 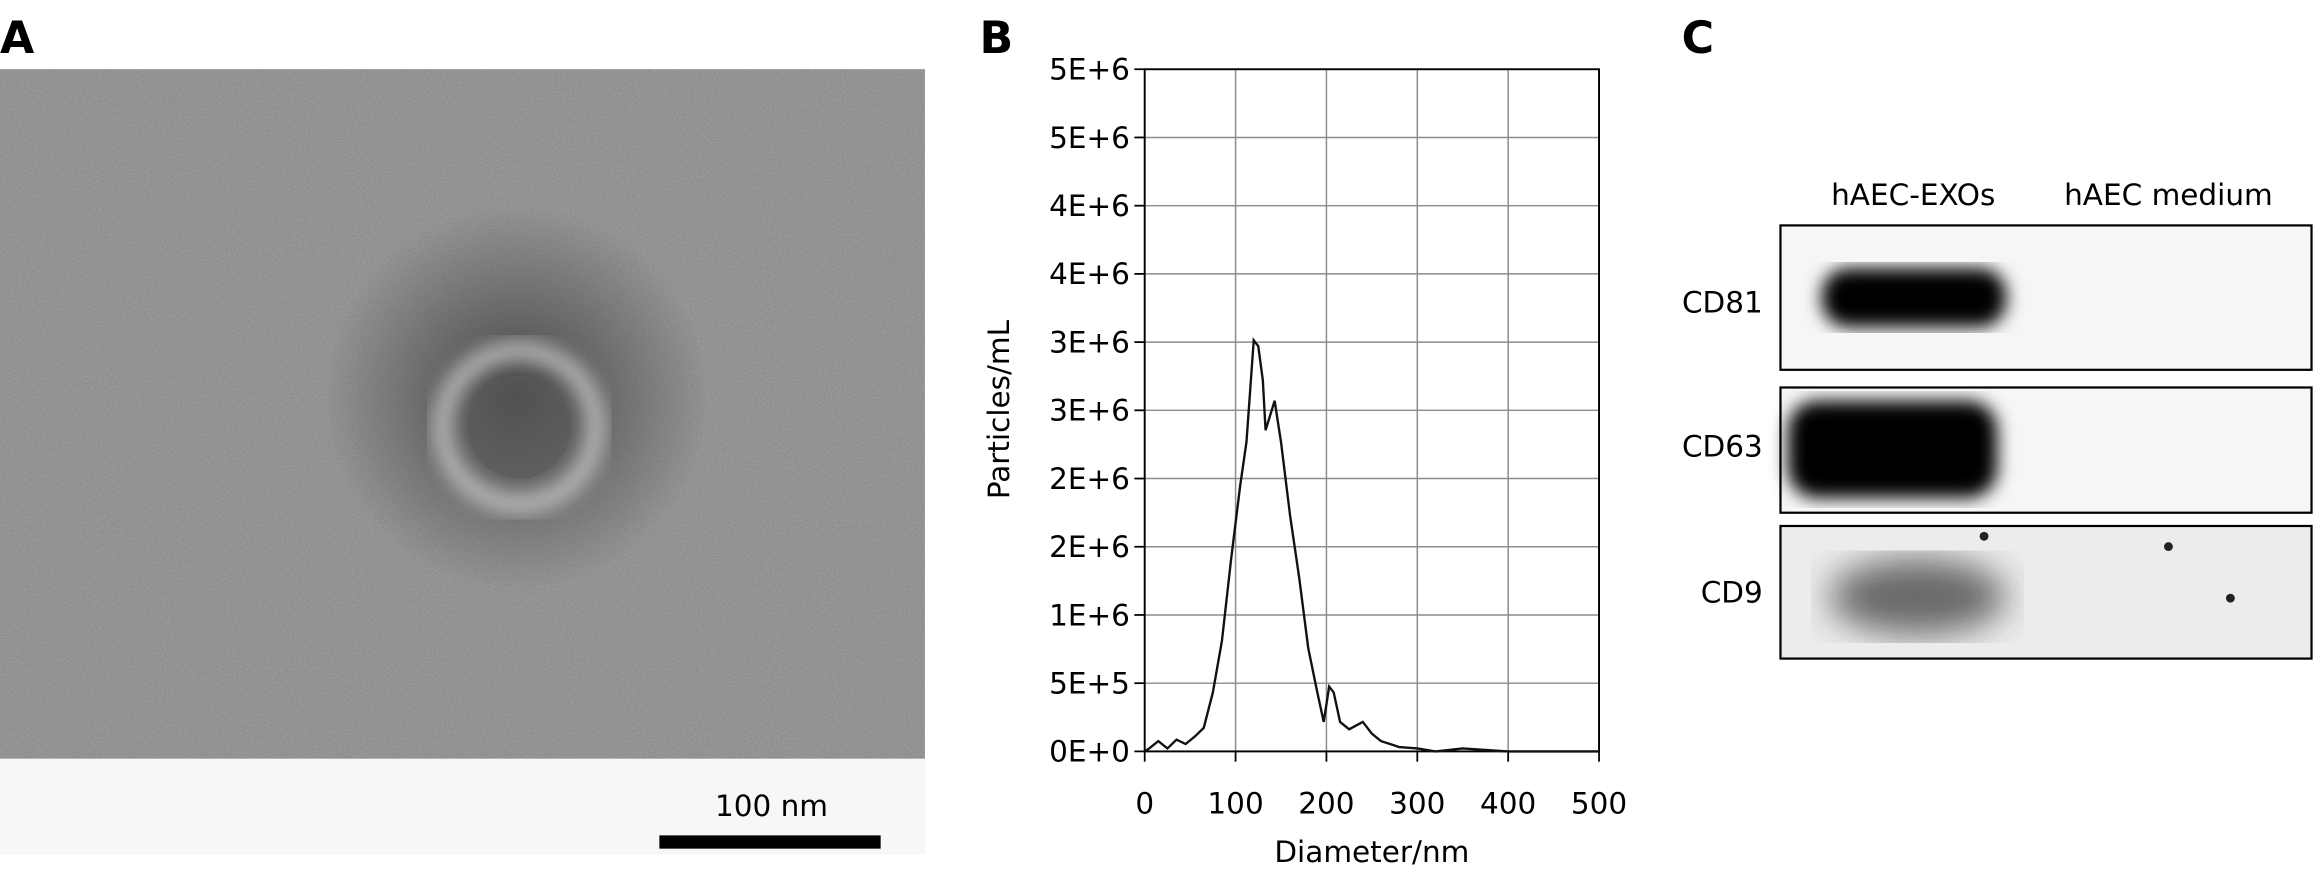 What do you see at coordinates (1913, 195) in the screenshot?
I see `lane-label: hAEC-EXOs` at bounding box center [1913, 195].